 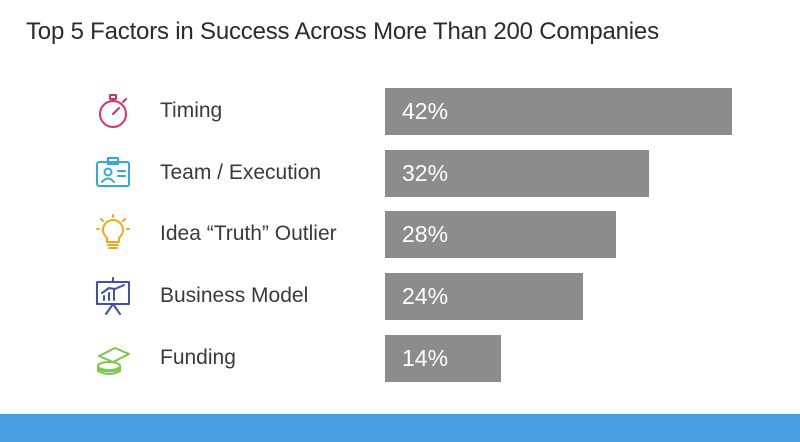 I want to click on footer-band, so click(x=400, y=428).